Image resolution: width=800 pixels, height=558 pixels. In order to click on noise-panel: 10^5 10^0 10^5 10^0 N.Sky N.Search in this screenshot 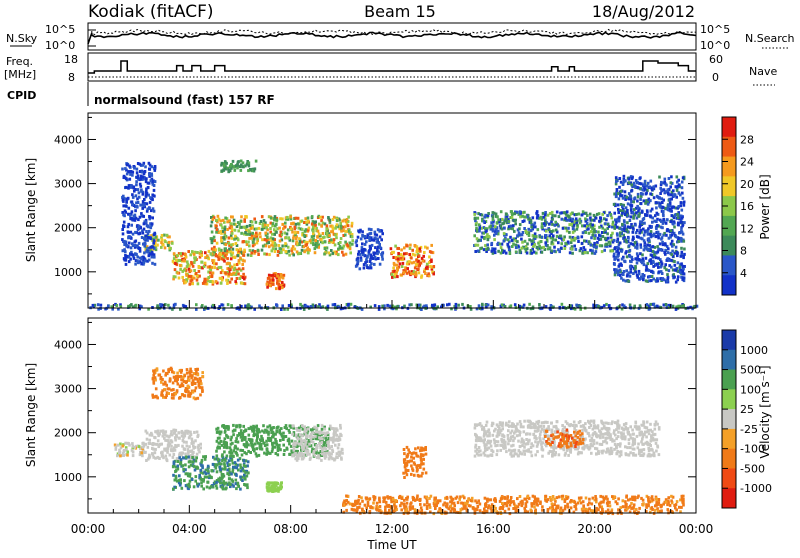, I will do `click(400, 37)`.